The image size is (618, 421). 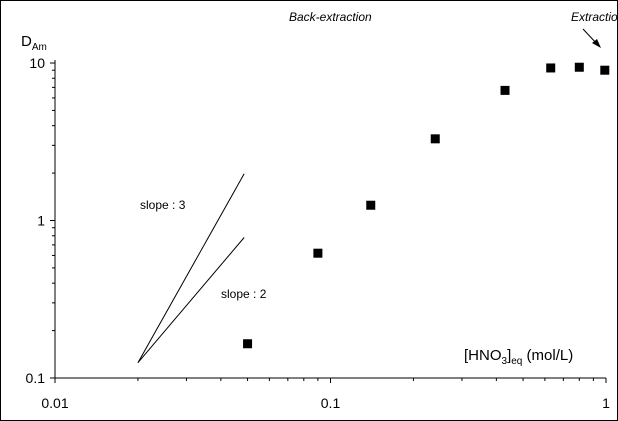 What do you see at coordinates (191, 300) in the screenshot?
I see `slope-2-line` at bounding box center [191, 300].